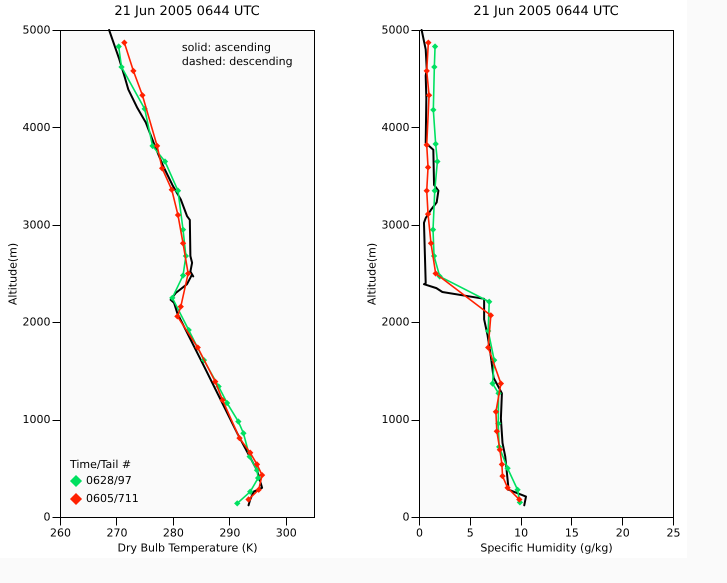 The width and height of the screenshot is (727, 583). I want to click on annotation: dashed: descending, so click(237, 61).